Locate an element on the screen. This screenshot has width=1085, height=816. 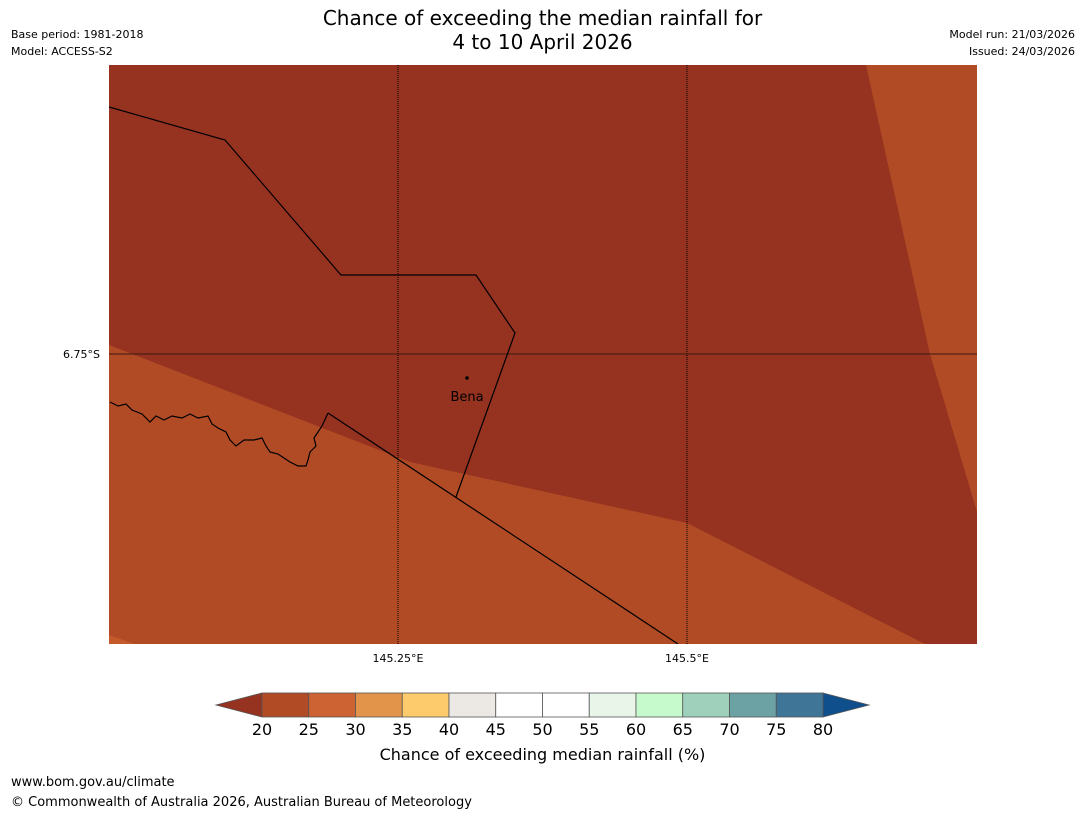
colorbar-tick-label: 50 is located at coordinates (542, 729).